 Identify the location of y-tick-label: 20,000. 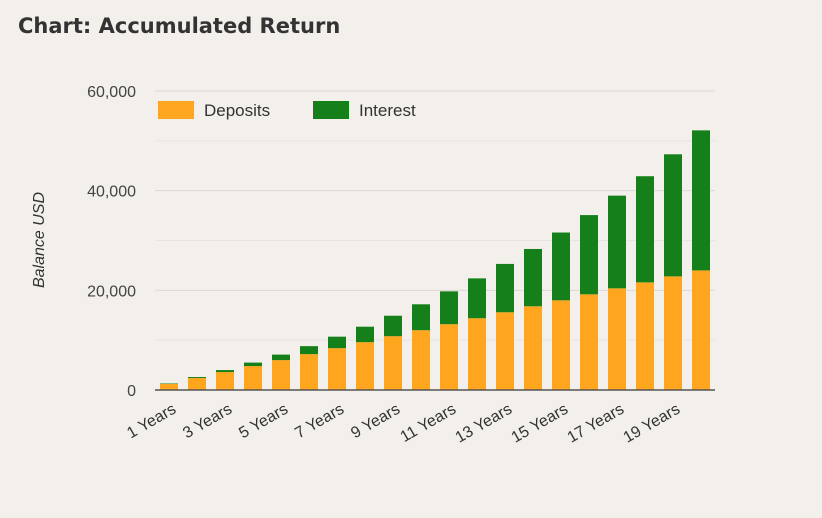
(111, 291).